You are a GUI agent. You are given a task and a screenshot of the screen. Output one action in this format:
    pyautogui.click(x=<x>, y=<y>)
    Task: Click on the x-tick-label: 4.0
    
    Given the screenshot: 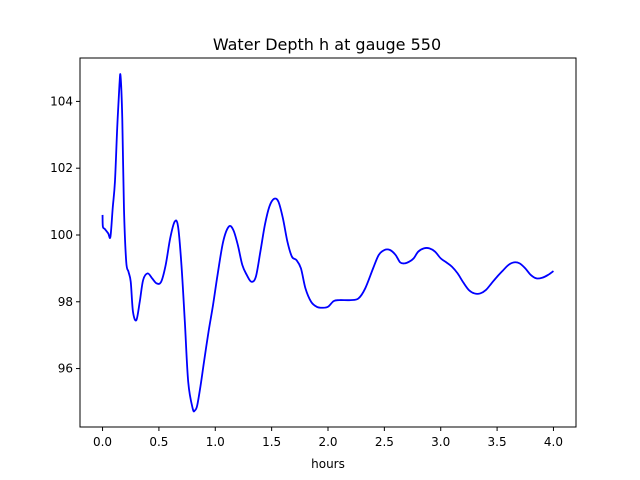 What is the action you would take?
    pyautogui.click(x=553, y=442)
    